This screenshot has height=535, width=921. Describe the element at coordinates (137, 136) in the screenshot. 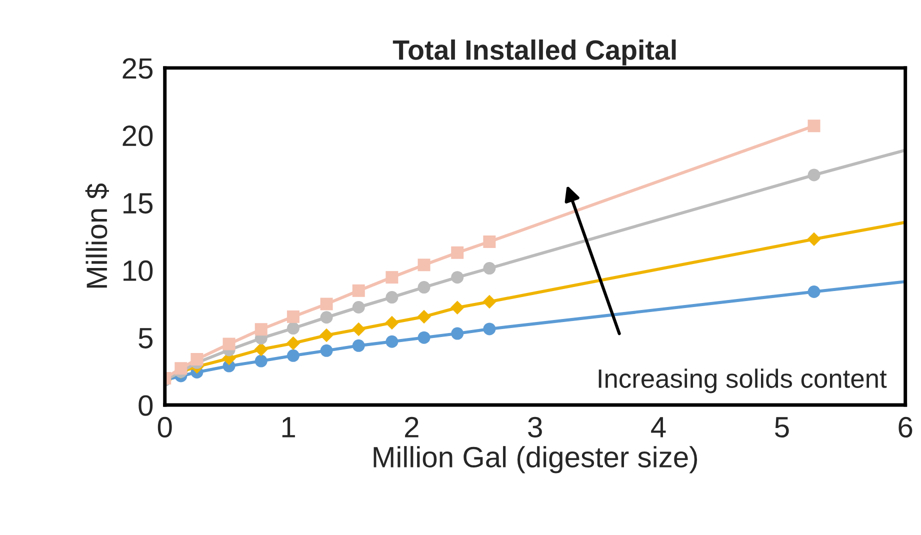

I see `y-tick-label: 20` at that location.